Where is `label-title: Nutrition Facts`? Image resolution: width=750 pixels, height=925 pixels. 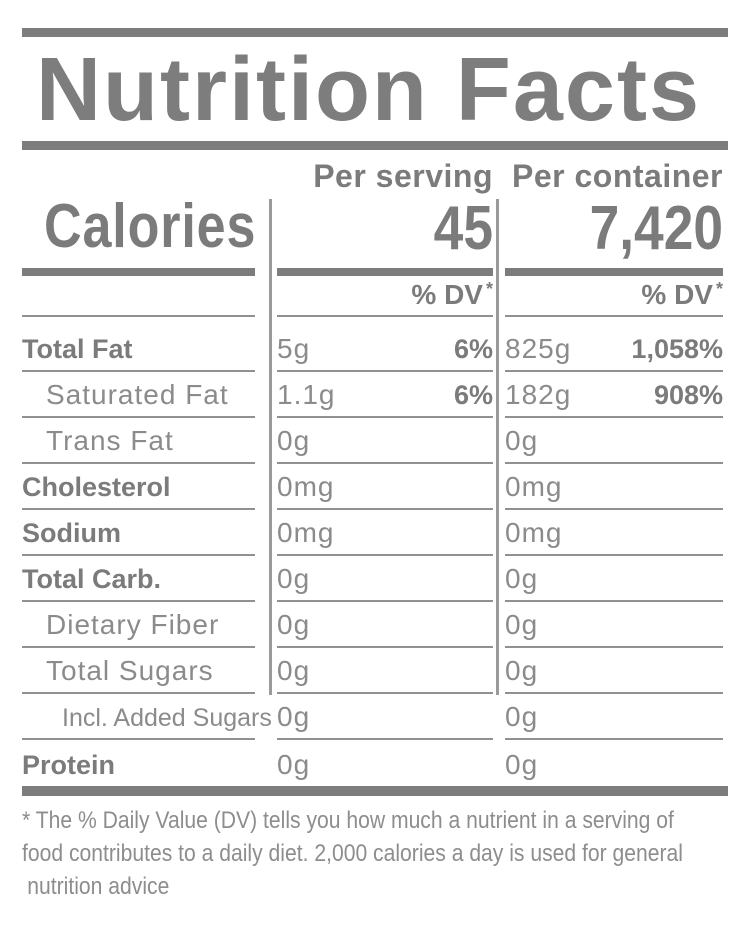 label-title: Nutrition Facts is located at coordinates (369, 90).